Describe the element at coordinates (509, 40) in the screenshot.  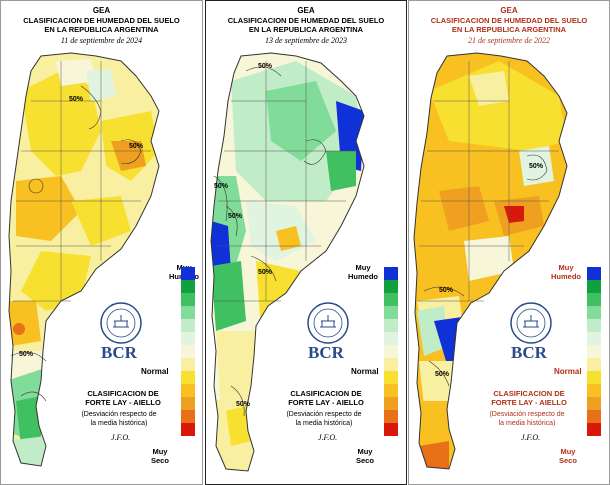
I see `map-date: 21 de septiembre de 2022` at that location.